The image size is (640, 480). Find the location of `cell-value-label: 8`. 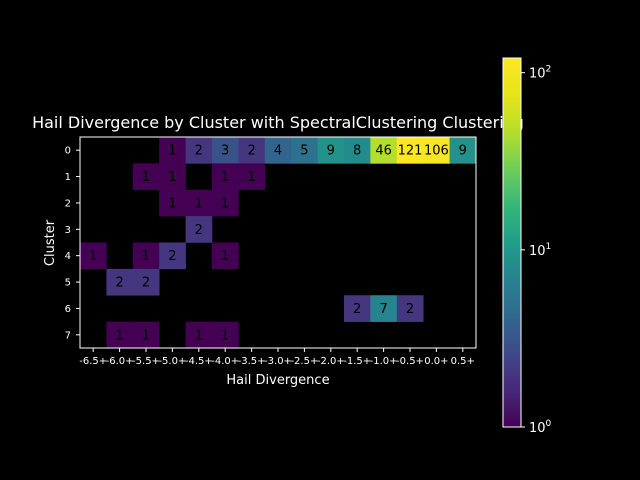

cell-value-label: 8 is located at coordinates (357, 151).